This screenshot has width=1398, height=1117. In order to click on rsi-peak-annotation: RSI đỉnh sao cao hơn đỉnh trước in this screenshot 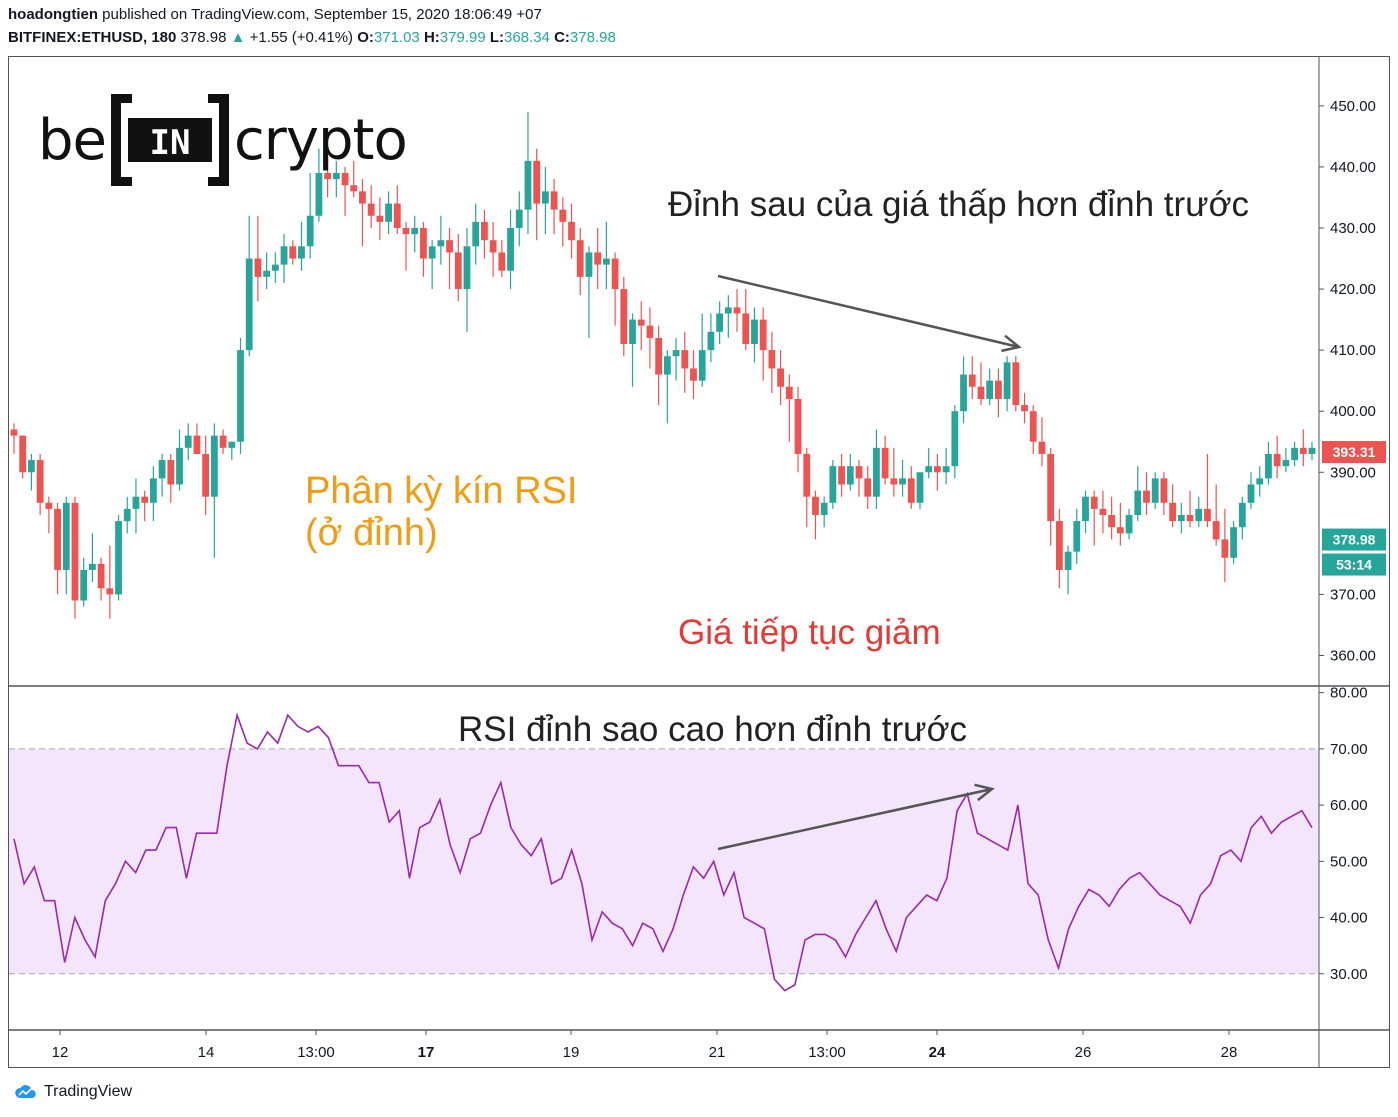, I will do `click(713, 729)`.